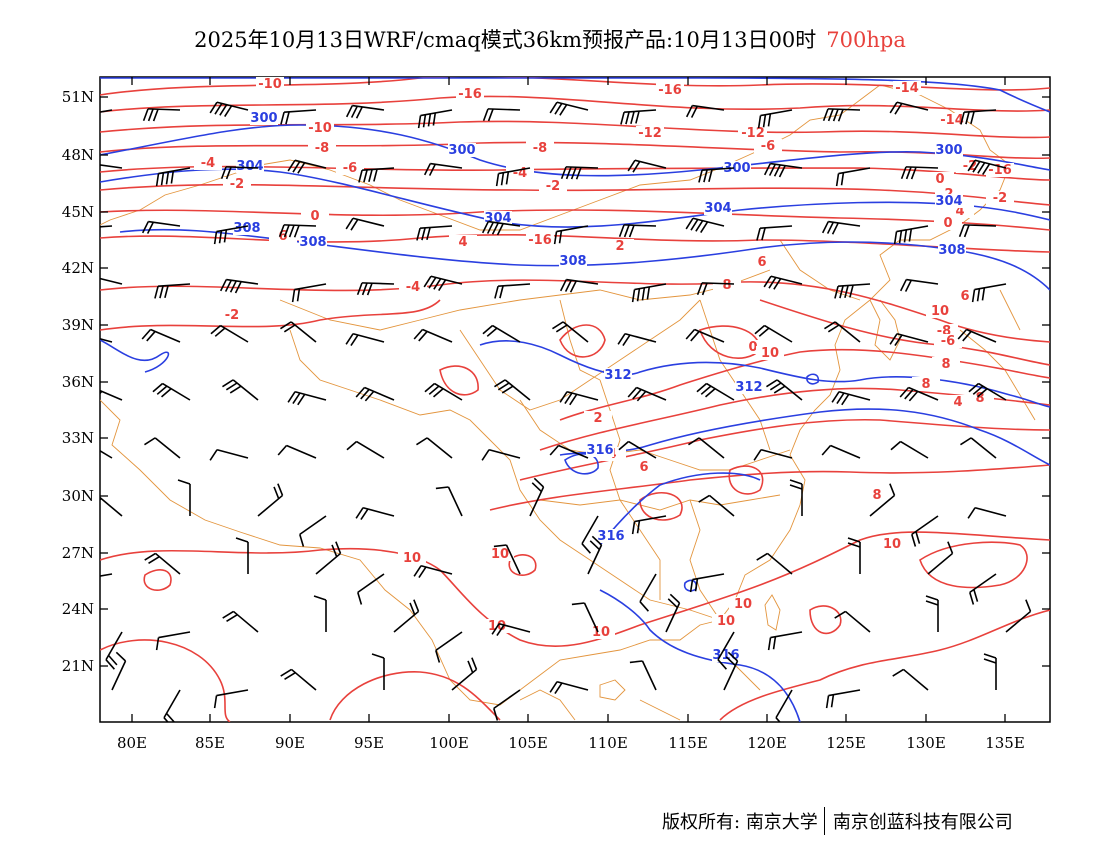 The height and width of the screenshot is (850, 1100). What do you see at coordinates (449, 743) in the screenshot?
I see `lon-label: 100E` at bounding box center [449, 743].